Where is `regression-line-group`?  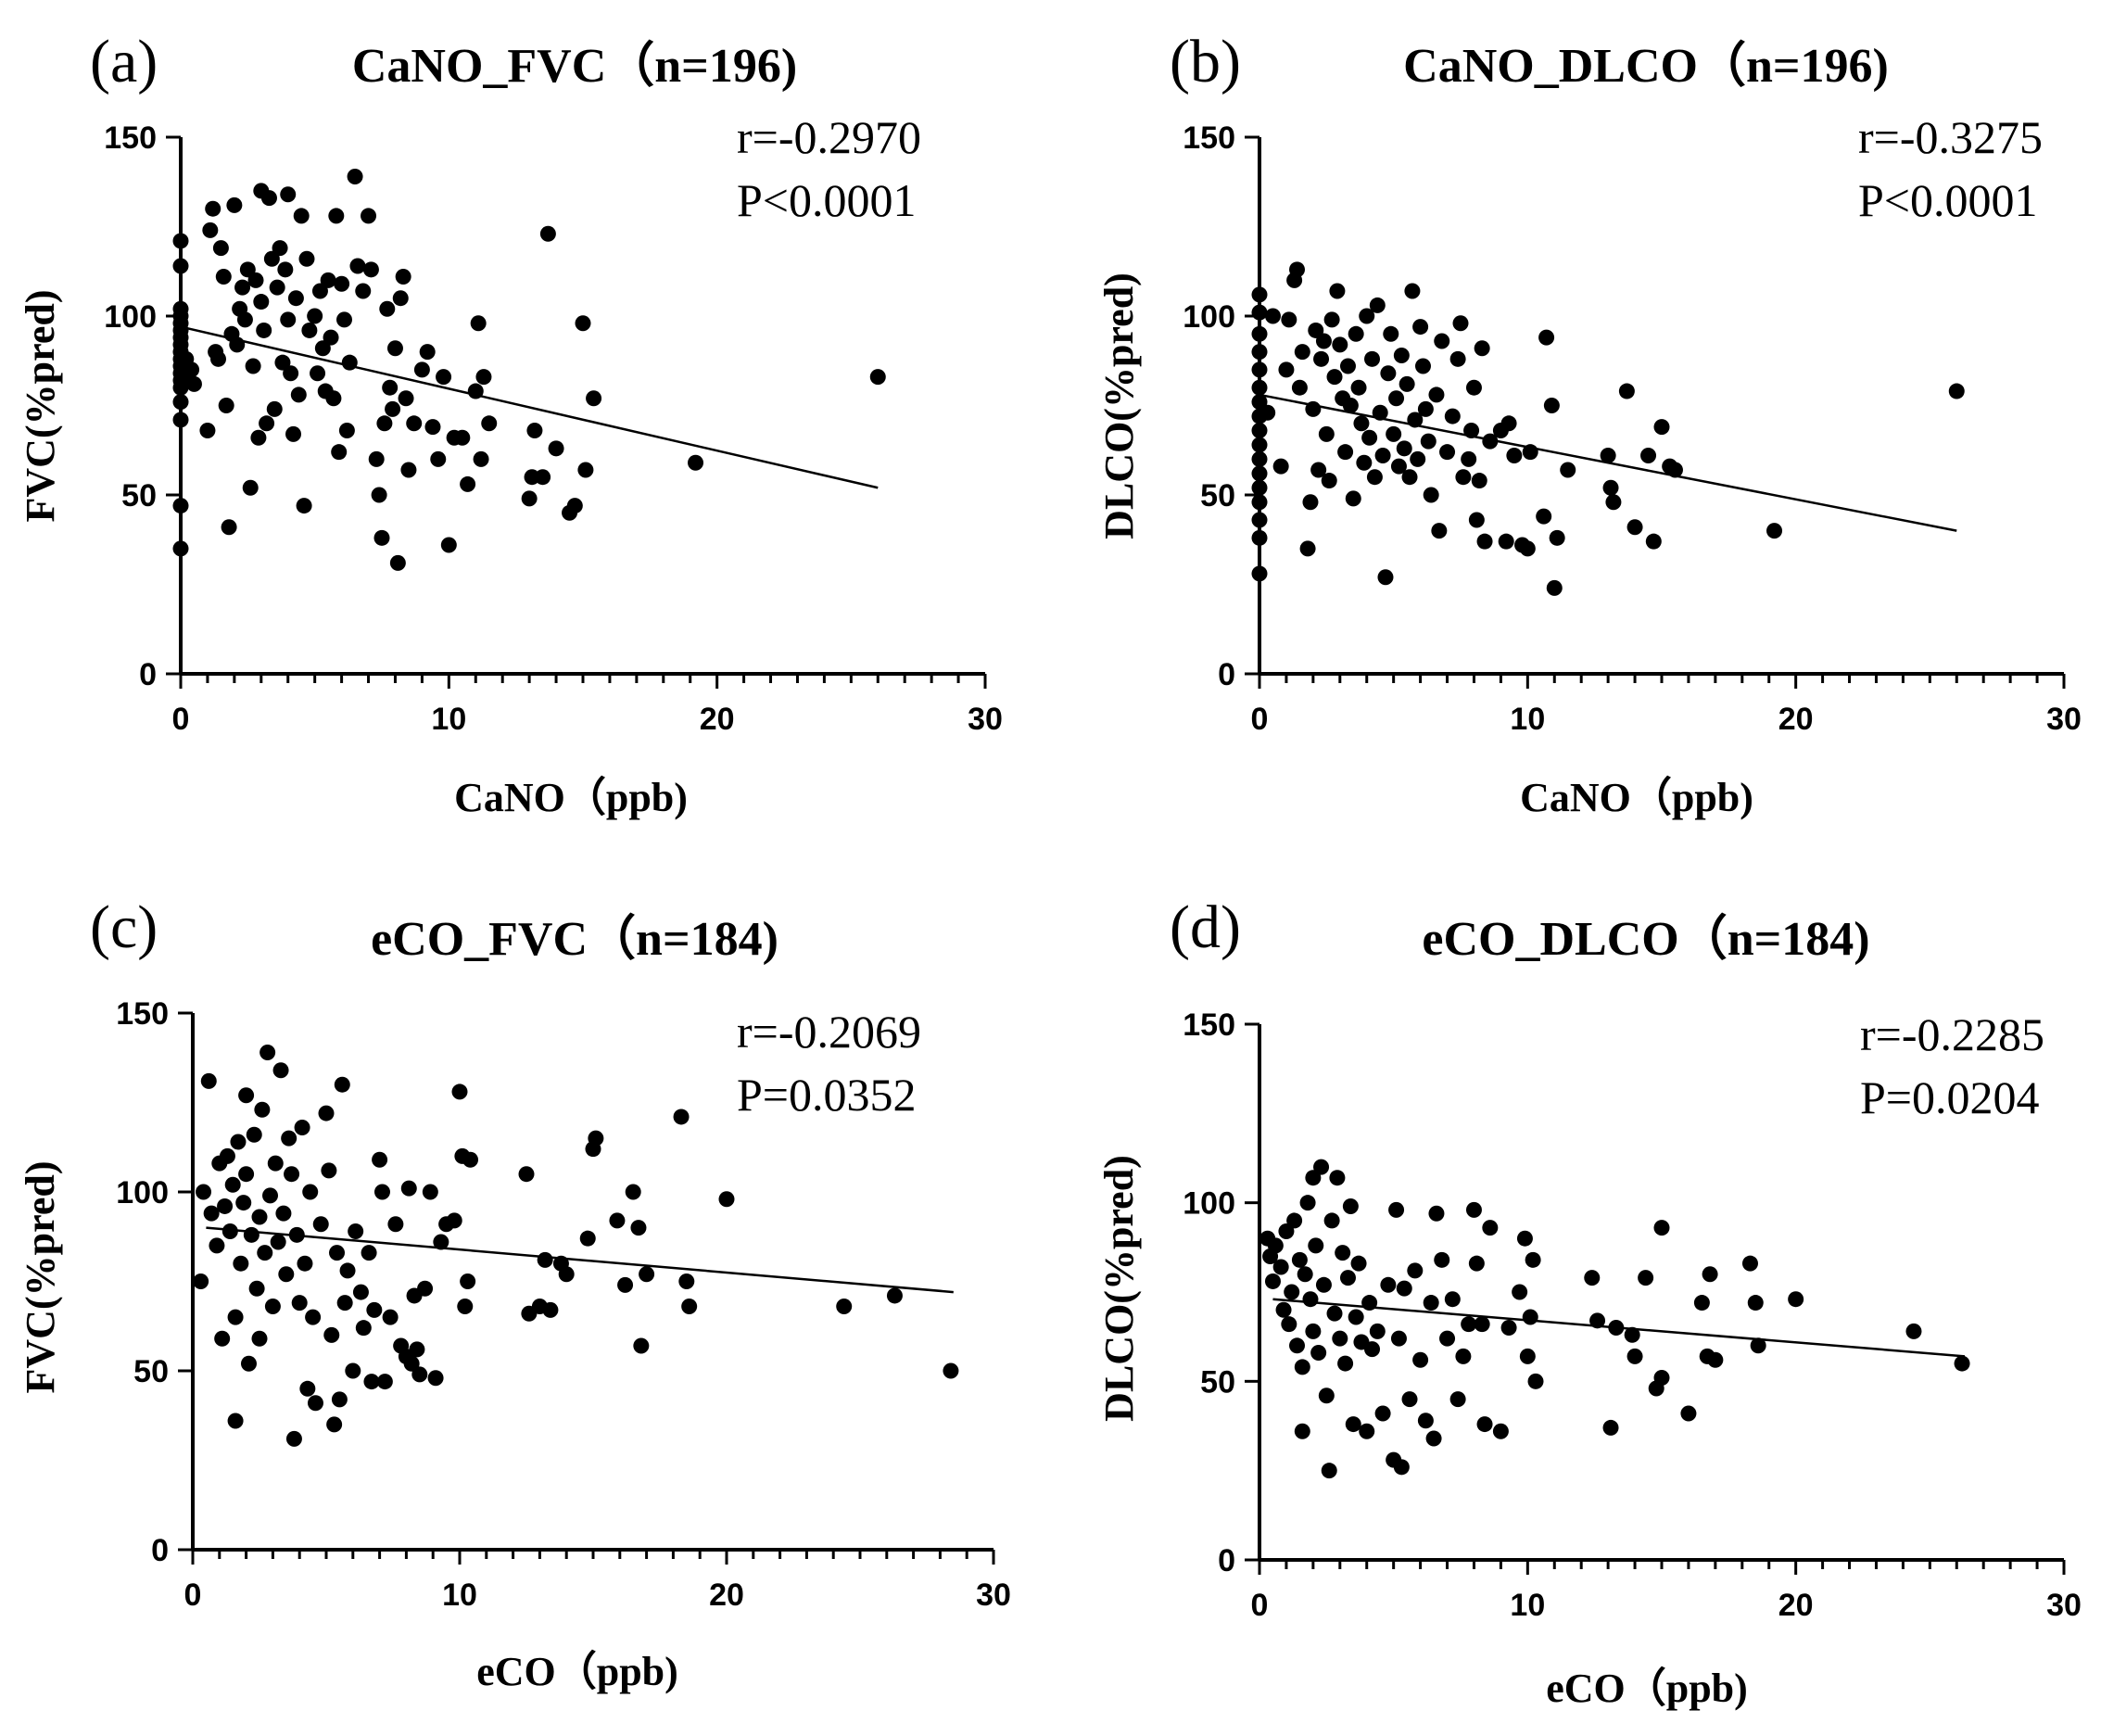 regression-line-group is located at coordinates (580, 1260).